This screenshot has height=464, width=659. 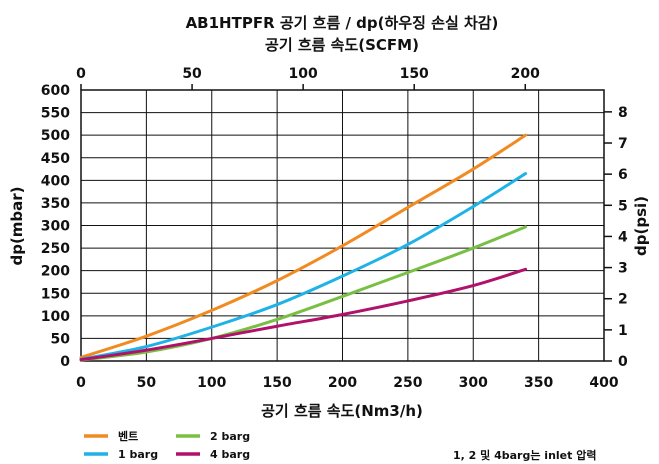 What do you see at coordinates (55, 114) in the screenshot?
I see `y-tick-label: 550` at bounding box center [55, 114].